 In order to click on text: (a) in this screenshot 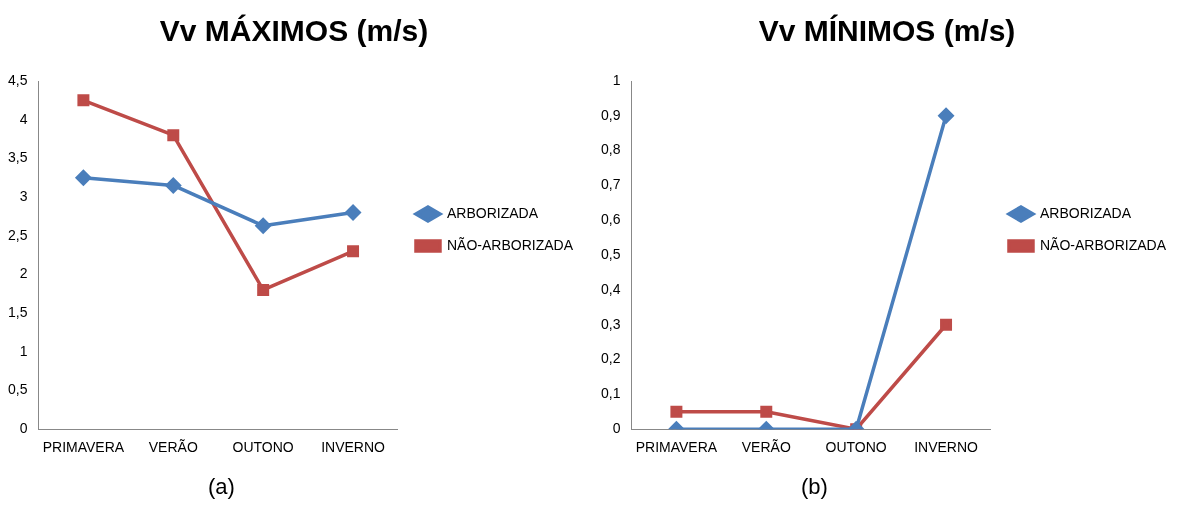, I will do `click(221, 487)`.